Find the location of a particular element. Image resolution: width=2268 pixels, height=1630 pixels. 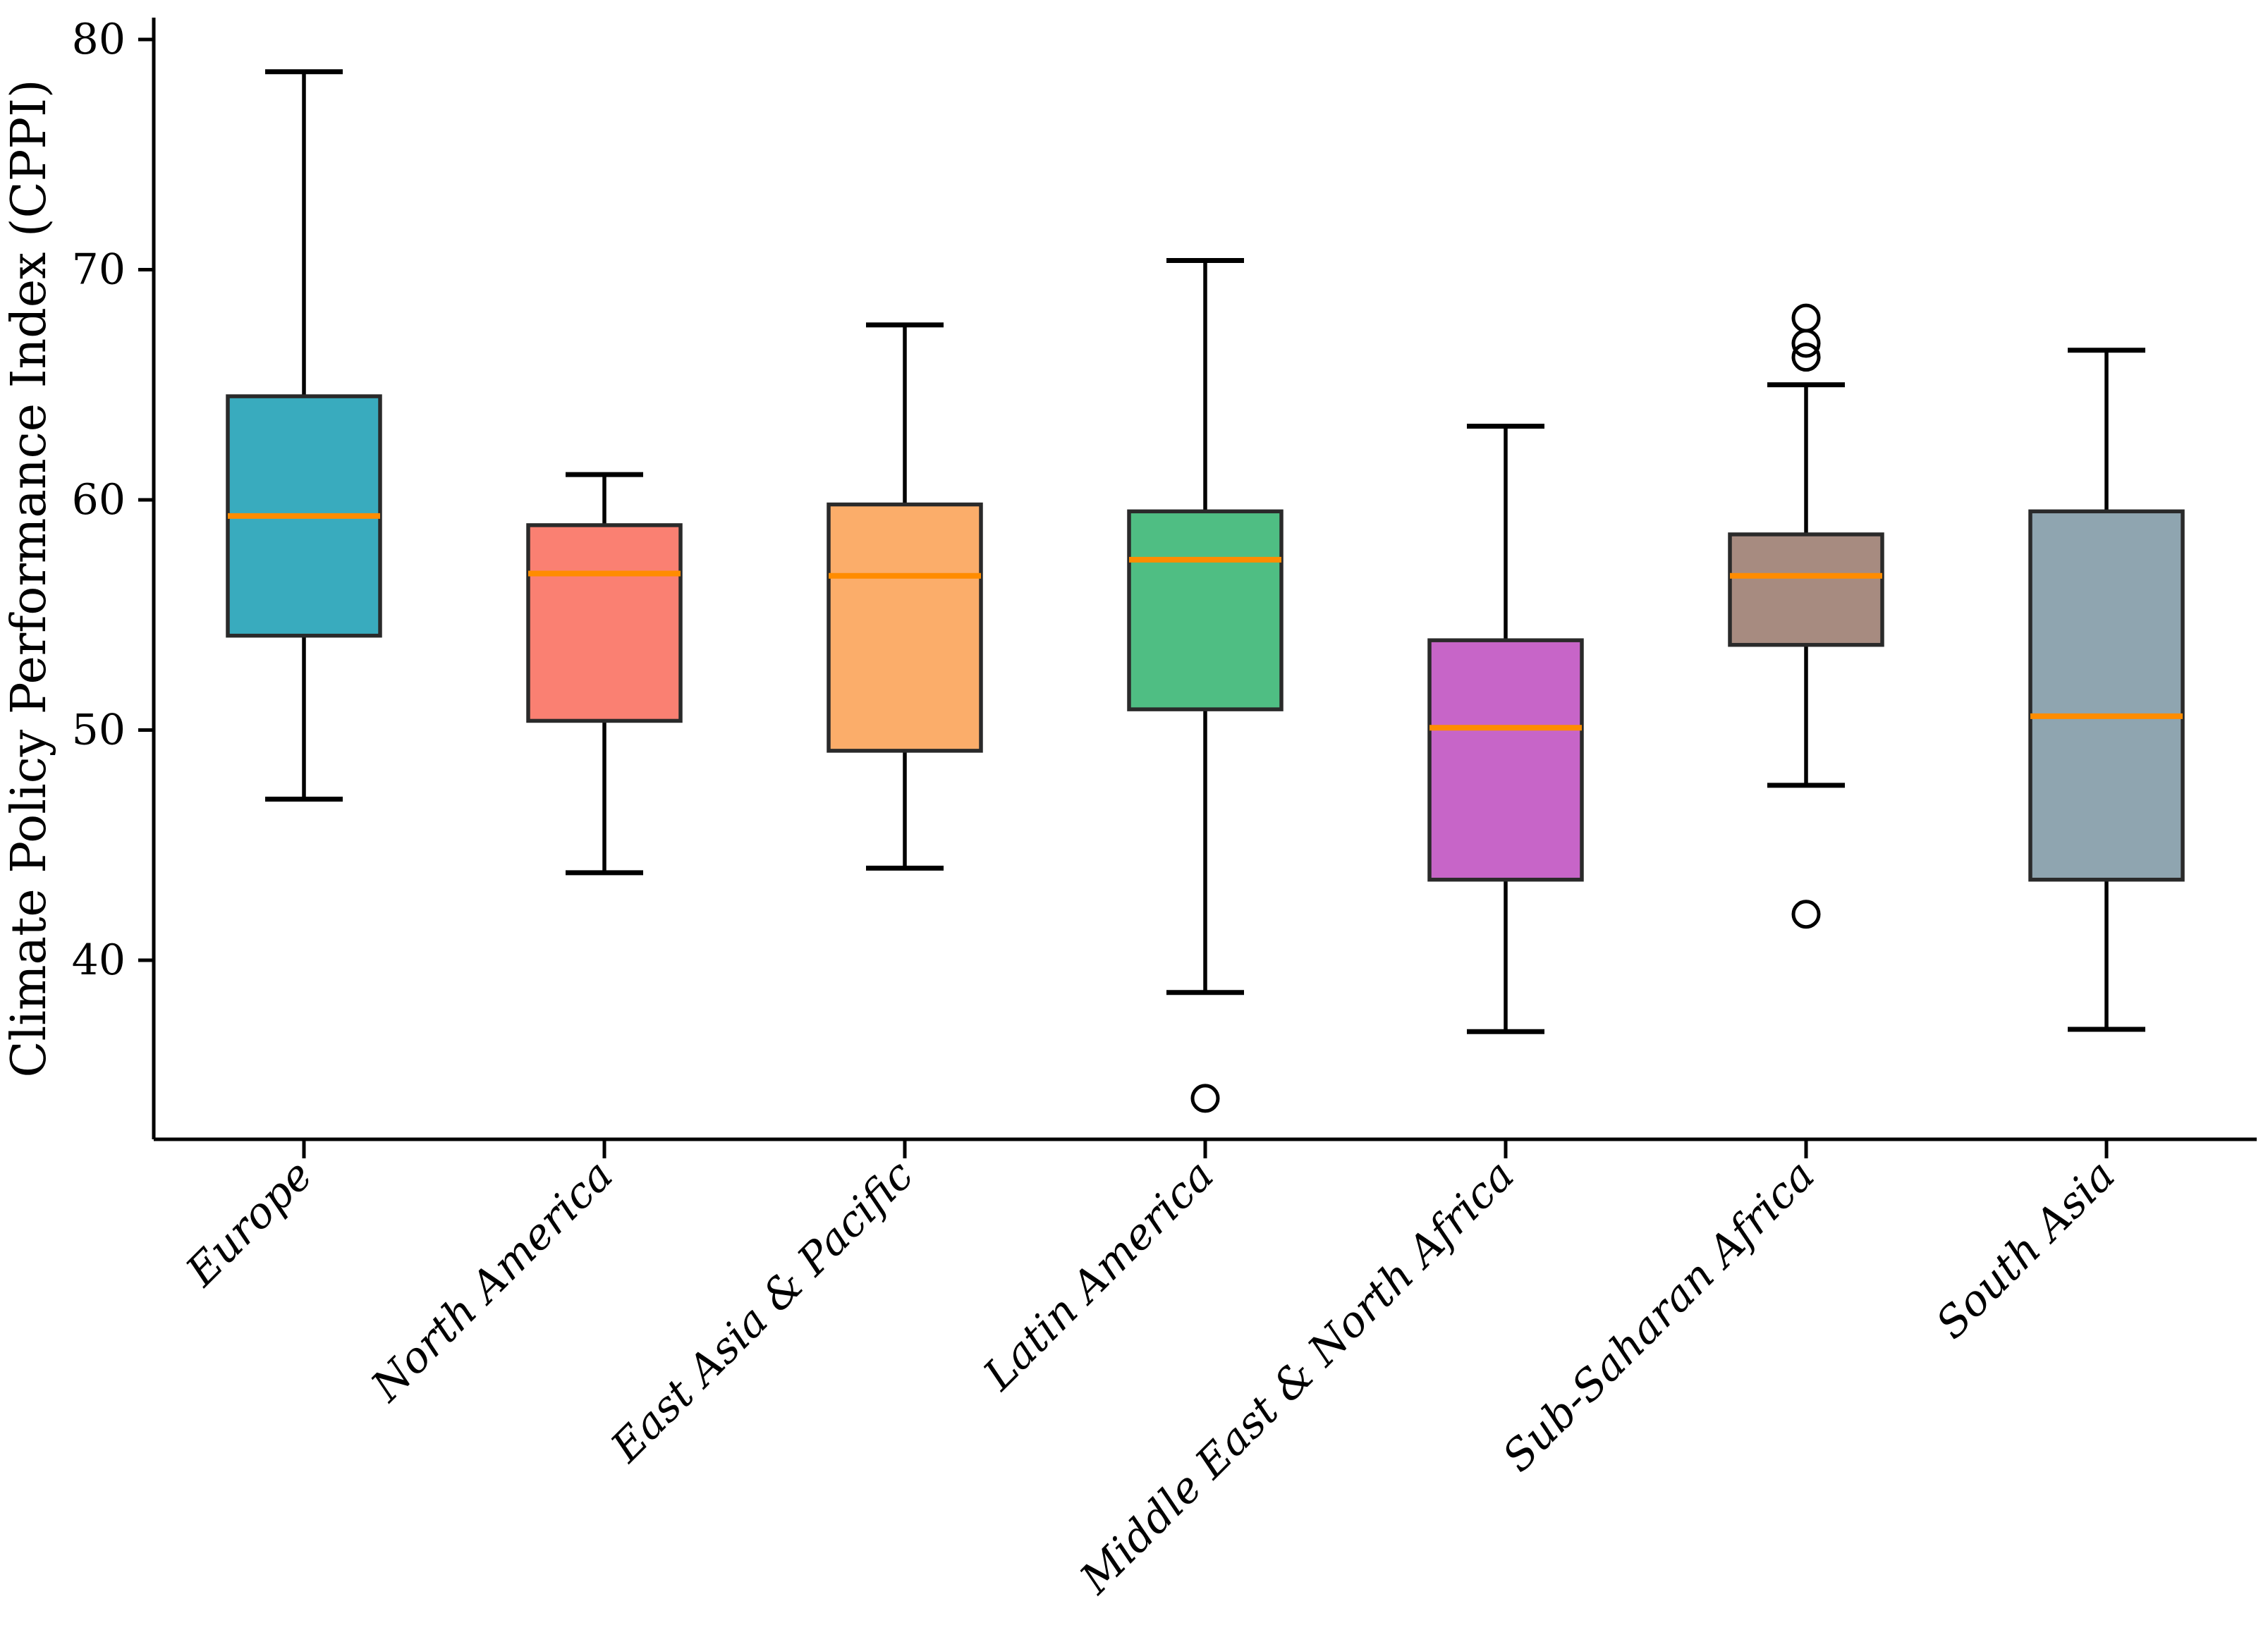

x-tick-label-sub-saharan-africa: Sub-Saharan Africa is located at coordinates (1658, 1316).